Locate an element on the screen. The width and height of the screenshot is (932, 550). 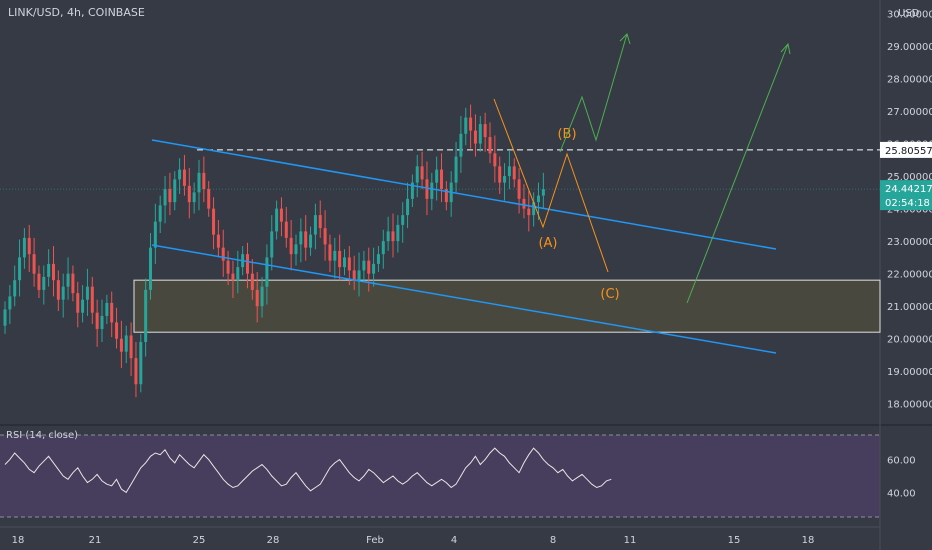
rsi-tick-label: 40.00 is located at coordinates (901, 493).